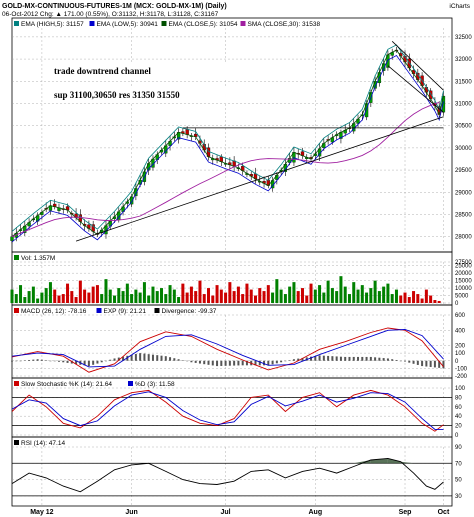 The width and height of the screenshot is (474, 517). What do you see at coordinates (203, 24) in the screenshot?
I see `legend-label: EMA (CLOSE,5): 31054` at bounding box center [203, 24].